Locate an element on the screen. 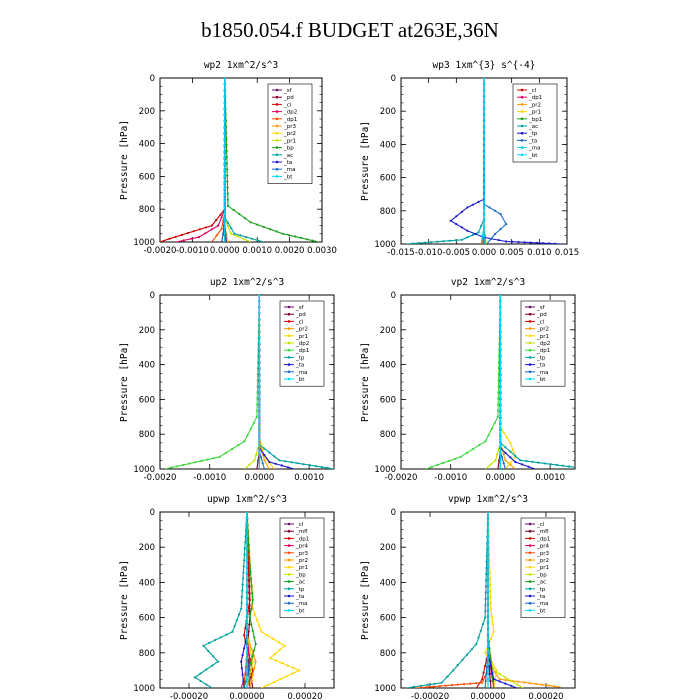 The height and width of the screenshot is (700, 700). legend-label: _pr2 is located at coordinates (301, 330).